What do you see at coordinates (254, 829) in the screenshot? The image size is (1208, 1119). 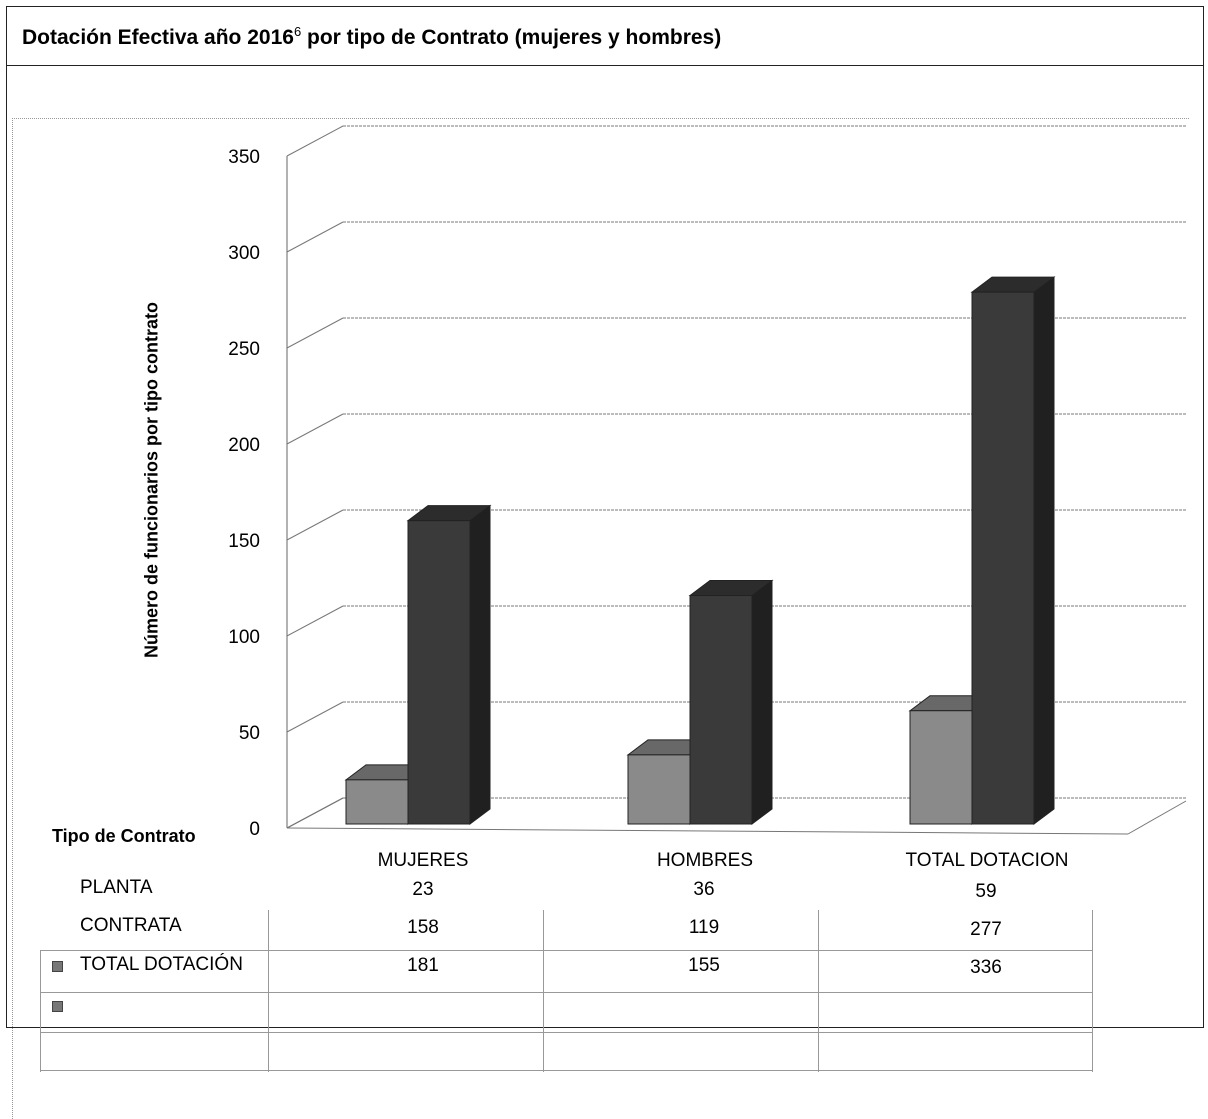 I see `y-tick-label: 0` at bounding box center [254, 829].